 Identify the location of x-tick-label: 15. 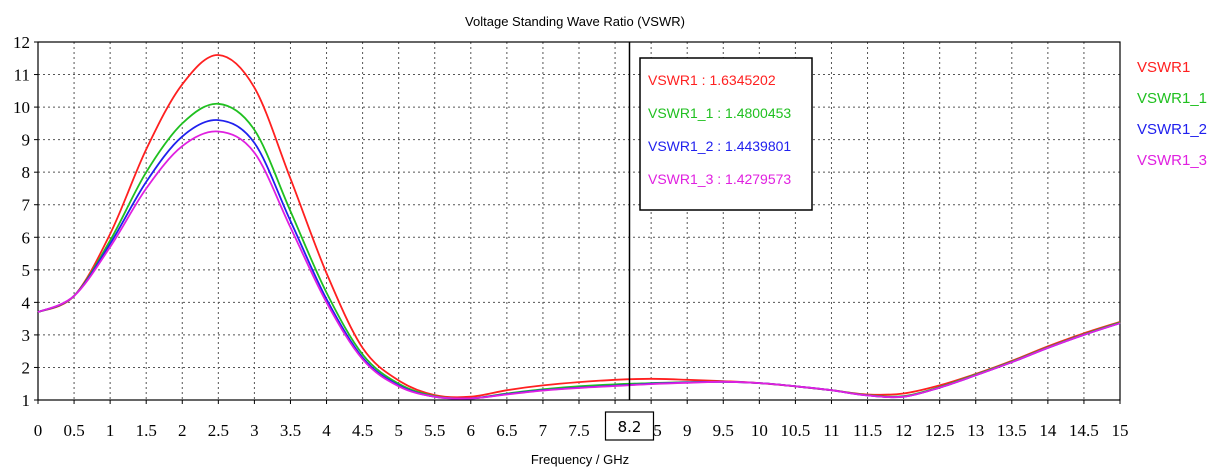
(1120, 430).